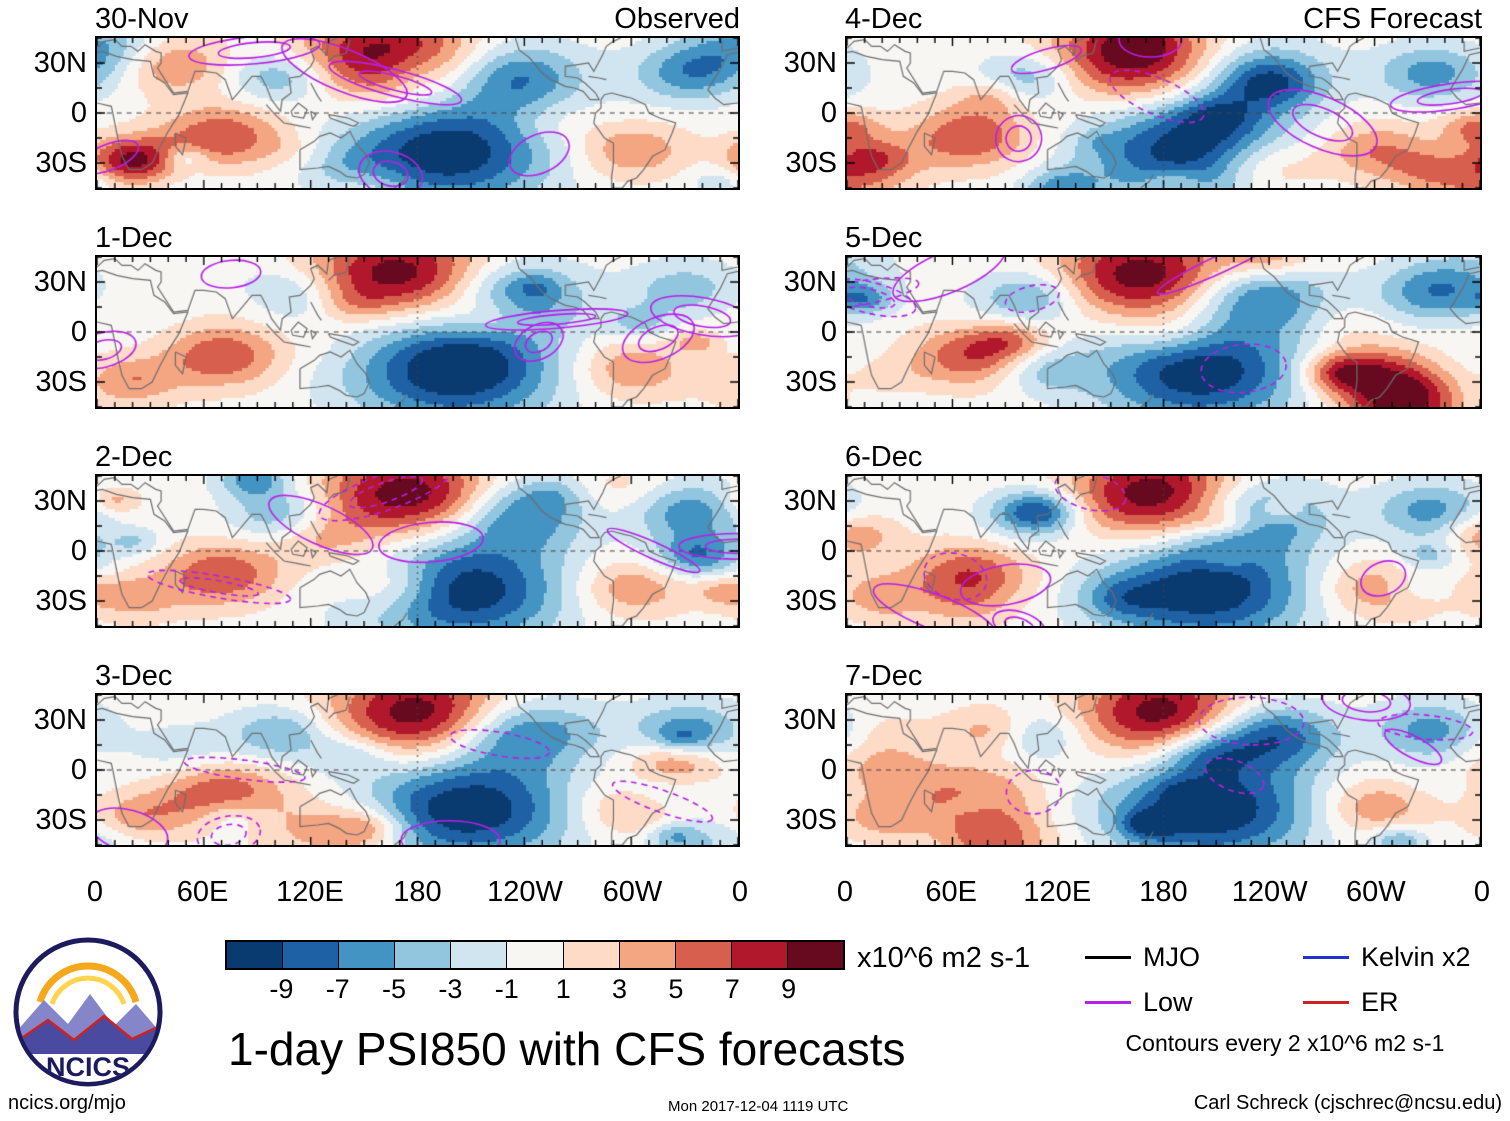  I want to click on legend-label: MJO, so click(1171, 957).